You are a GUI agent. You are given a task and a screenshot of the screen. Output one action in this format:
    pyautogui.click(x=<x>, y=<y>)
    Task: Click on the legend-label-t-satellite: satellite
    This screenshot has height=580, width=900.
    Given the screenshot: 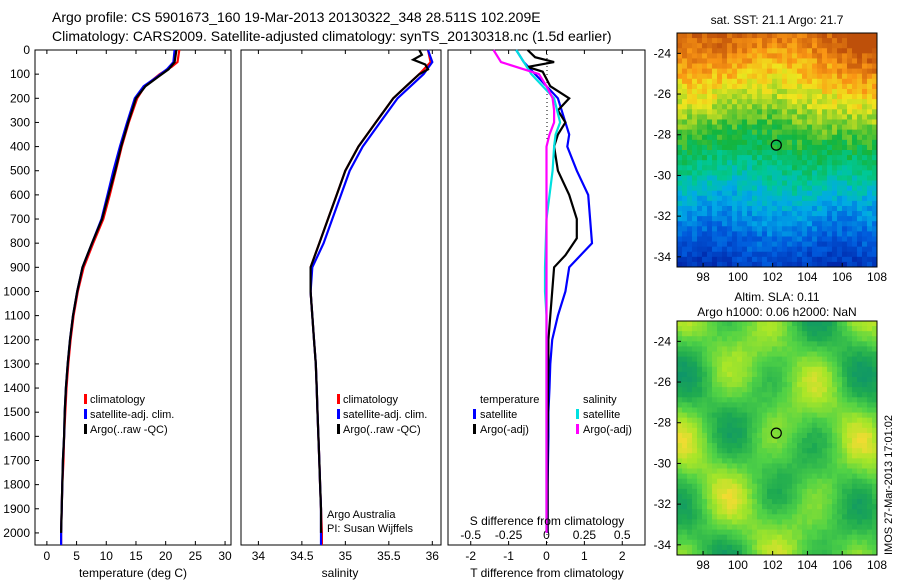 What is the action you would take?
    pyautogui.click(x=498, y=415)
    